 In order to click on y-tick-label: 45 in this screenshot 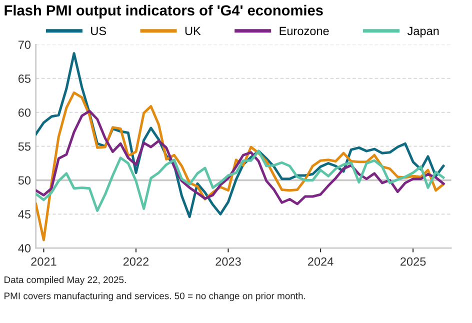, I will do `click(24, 214)`.